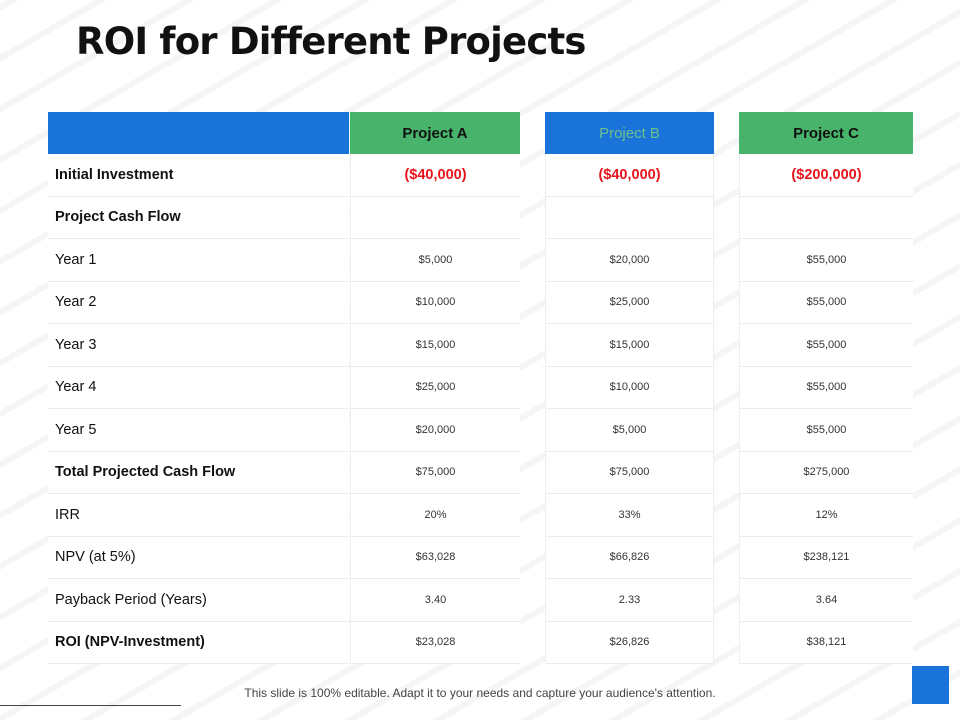 The height and width of the screenshot is (720, 960). I want to click on cell-project-a: $75,000, so click(435, 472).